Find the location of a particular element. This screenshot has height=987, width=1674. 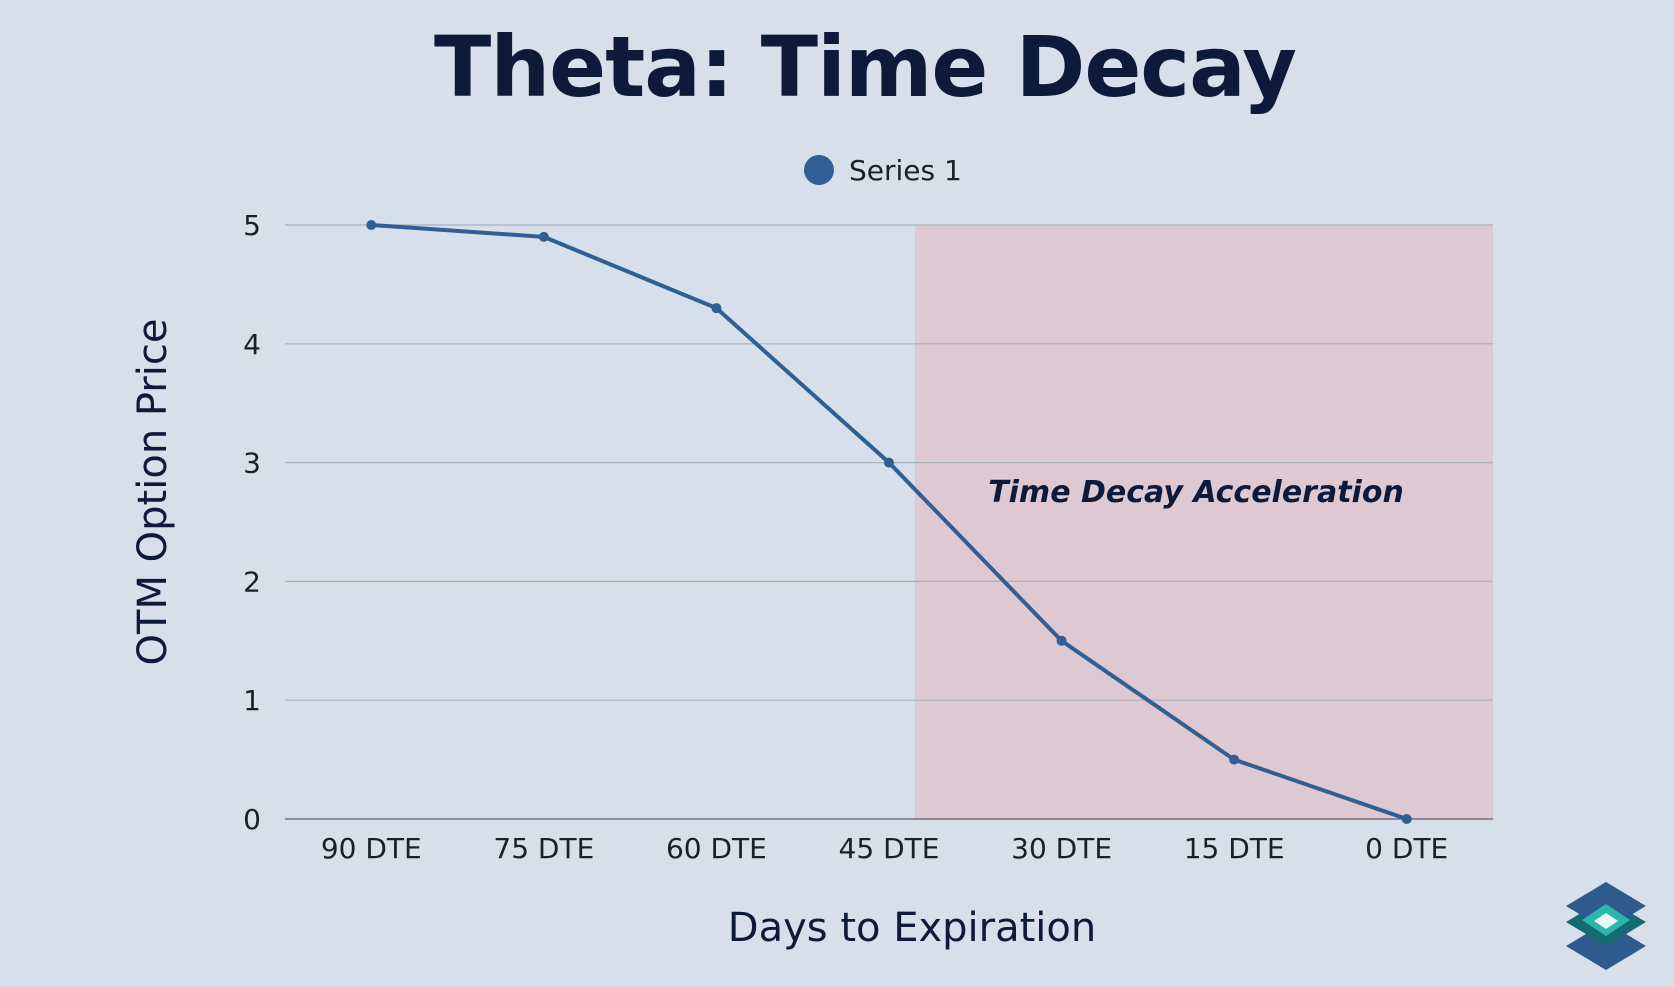

x-tick-label: 0 DTE is located at coordinates (1406, 848).